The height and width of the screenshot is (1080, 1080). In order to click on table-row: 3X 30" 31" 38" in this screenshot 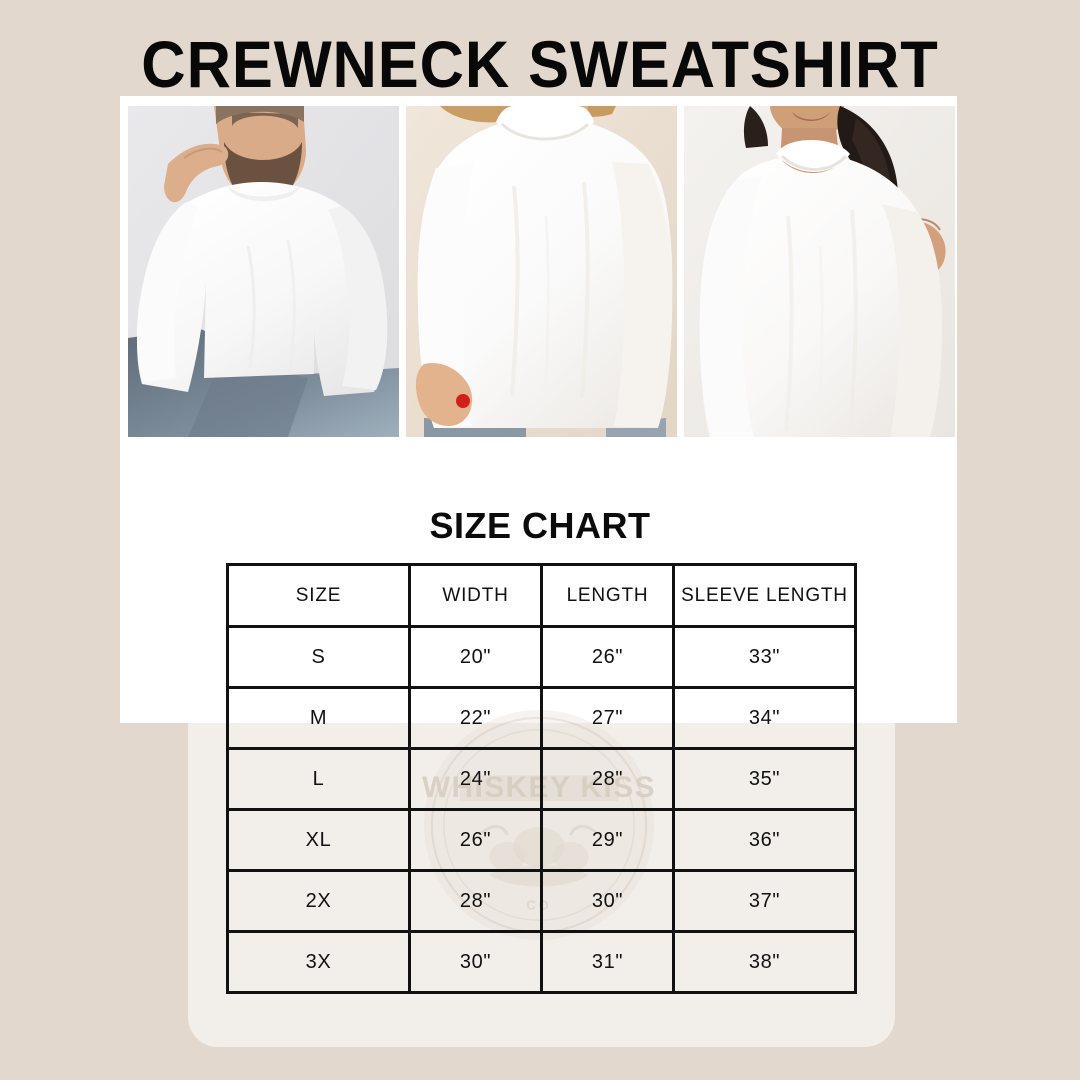, I will do `click(541, 962)`.